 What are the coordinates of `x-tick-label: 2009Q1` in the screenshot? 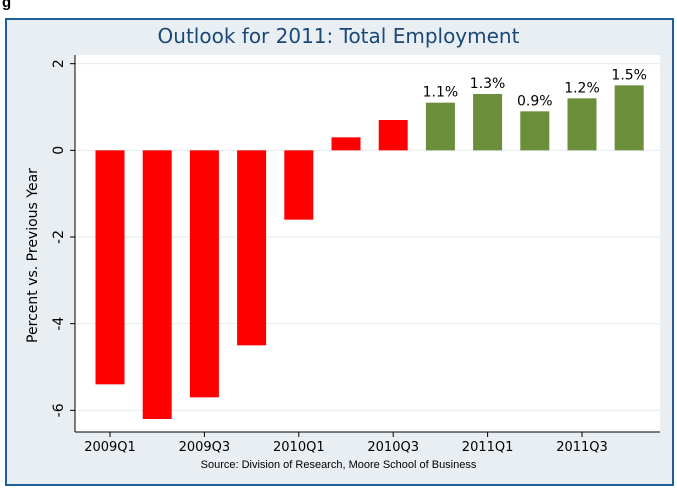 It's located at (110, 447).